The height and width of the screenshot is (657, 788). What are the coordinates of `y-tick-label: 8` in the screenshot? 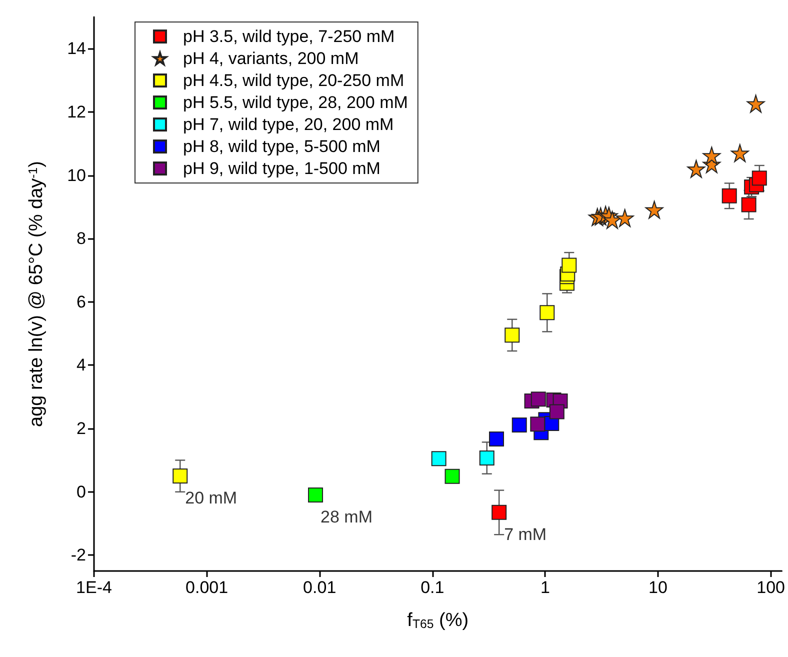 It's located at (81, 238).